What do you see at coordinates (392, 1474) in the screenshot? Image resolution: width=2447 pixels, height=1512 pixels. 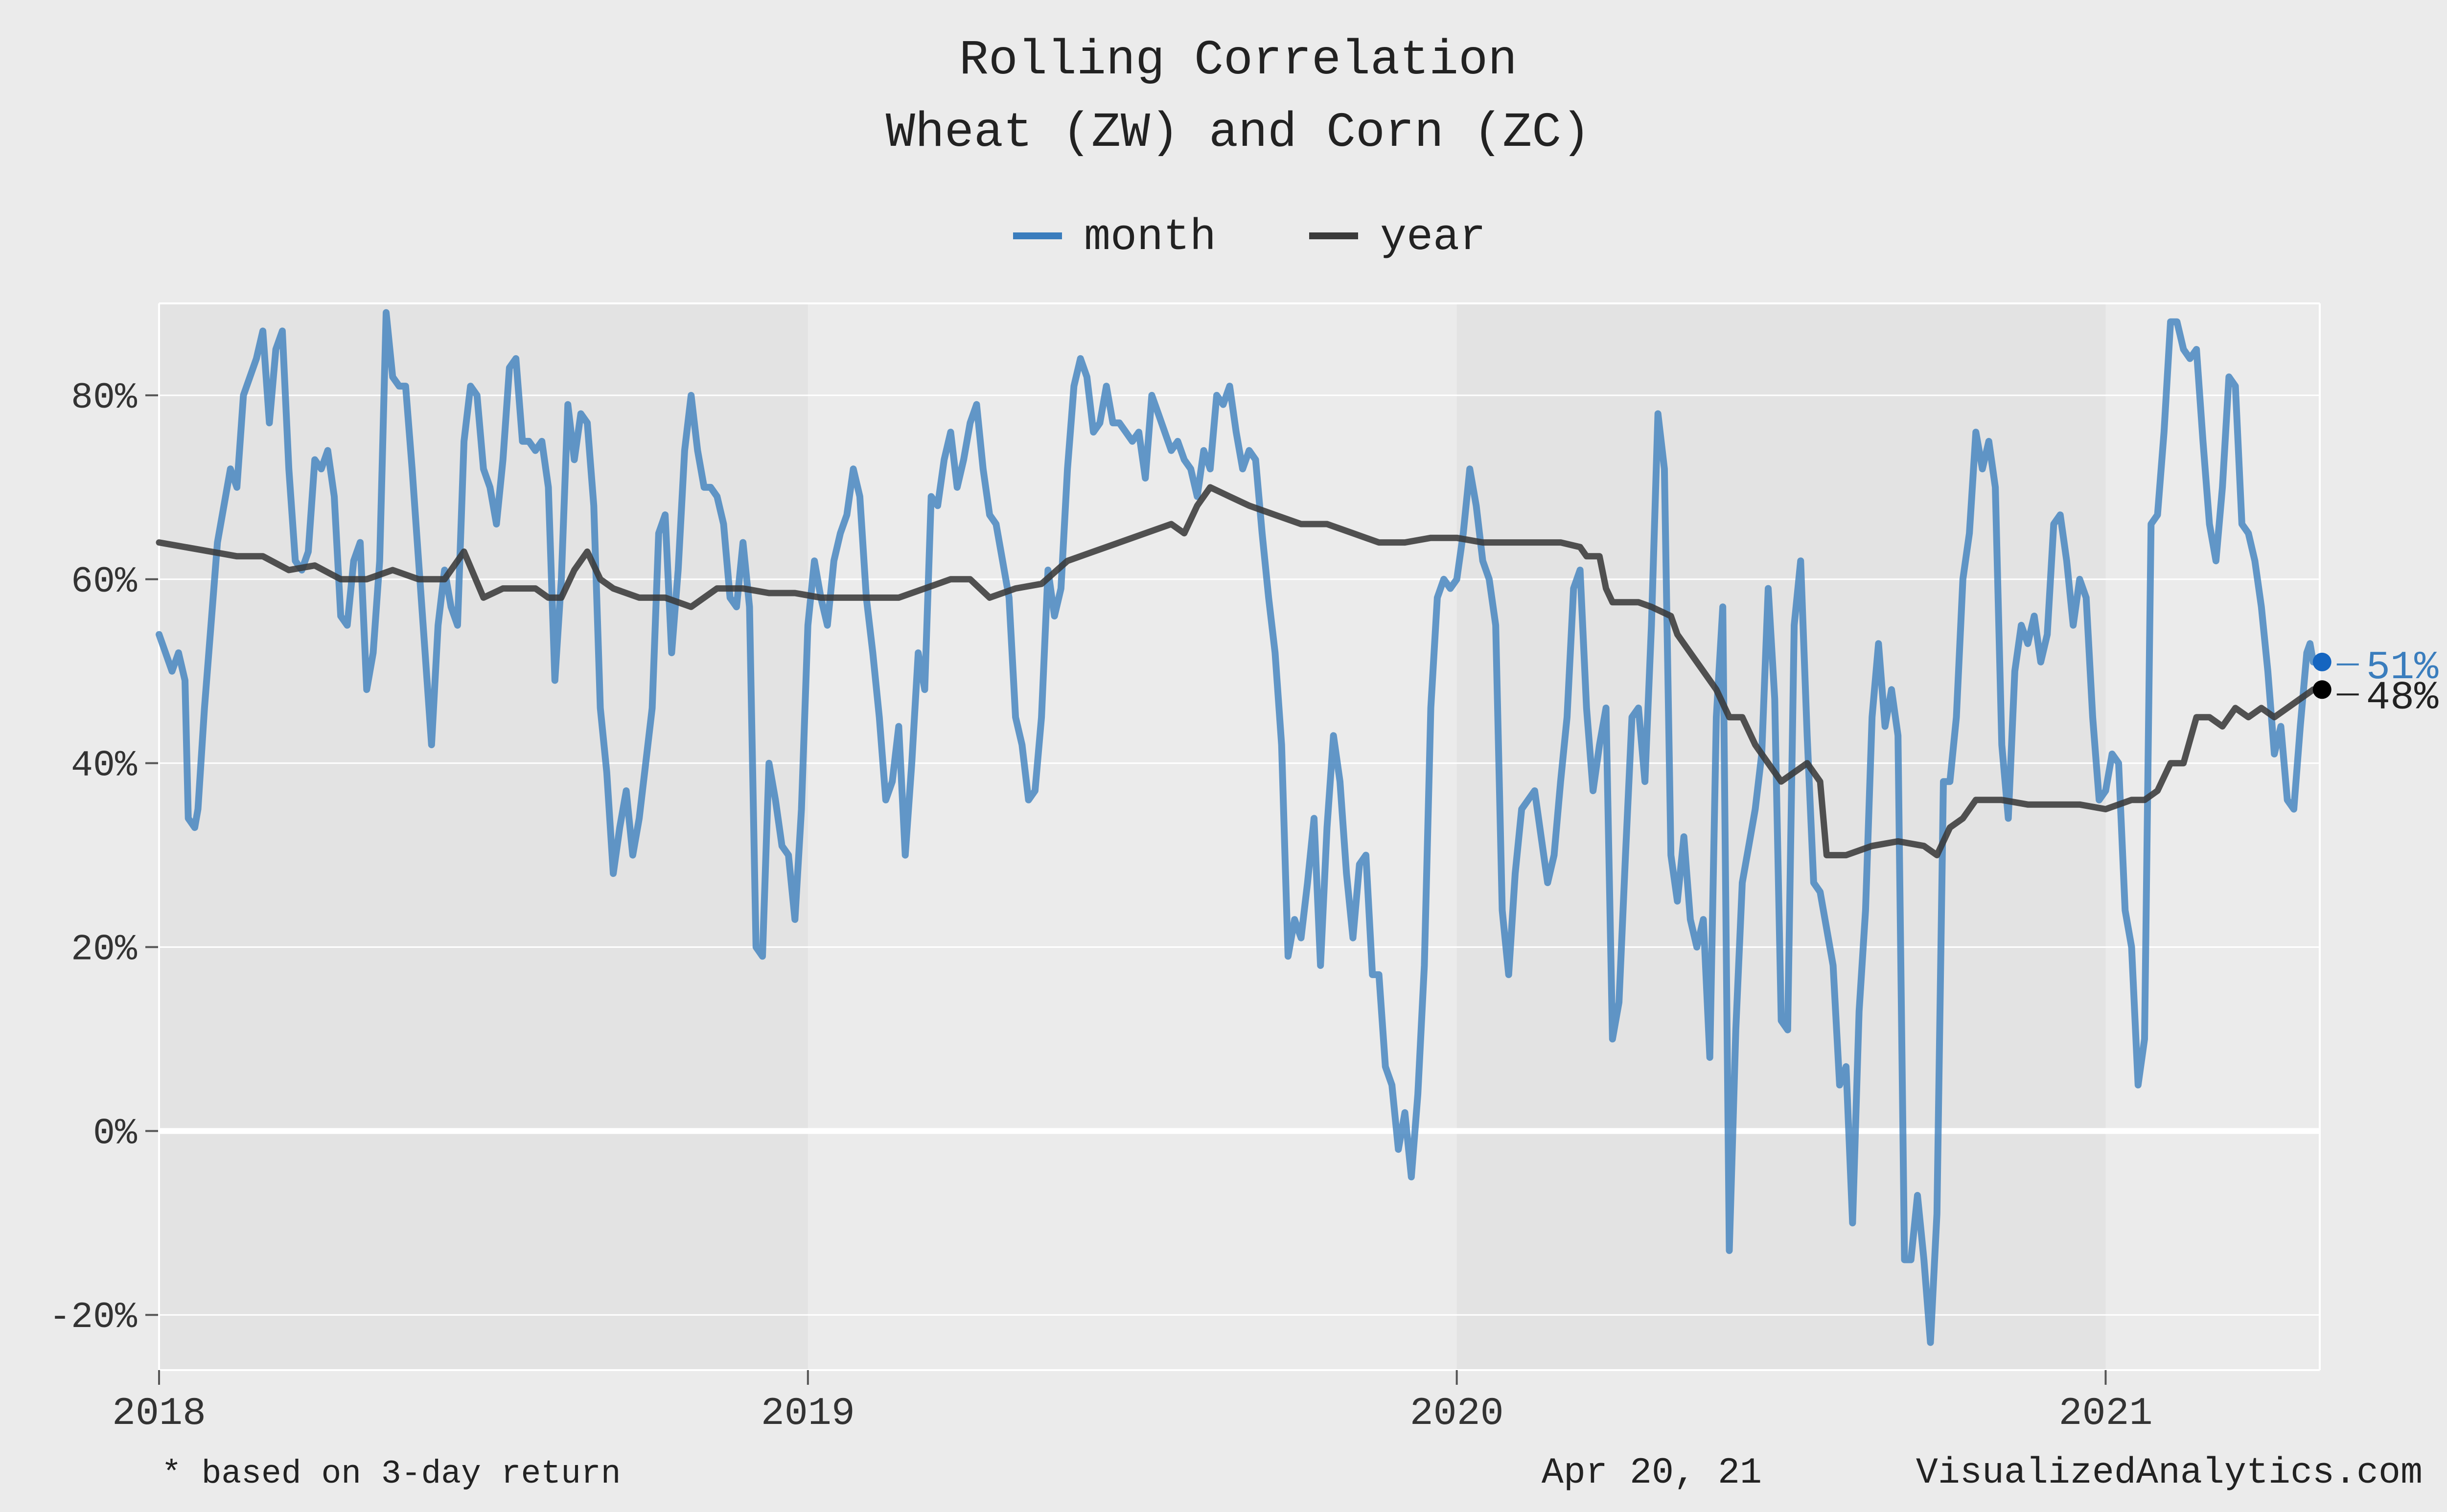 I see `footnote: * based on 3-day return` at bounding box center [392, 1474].